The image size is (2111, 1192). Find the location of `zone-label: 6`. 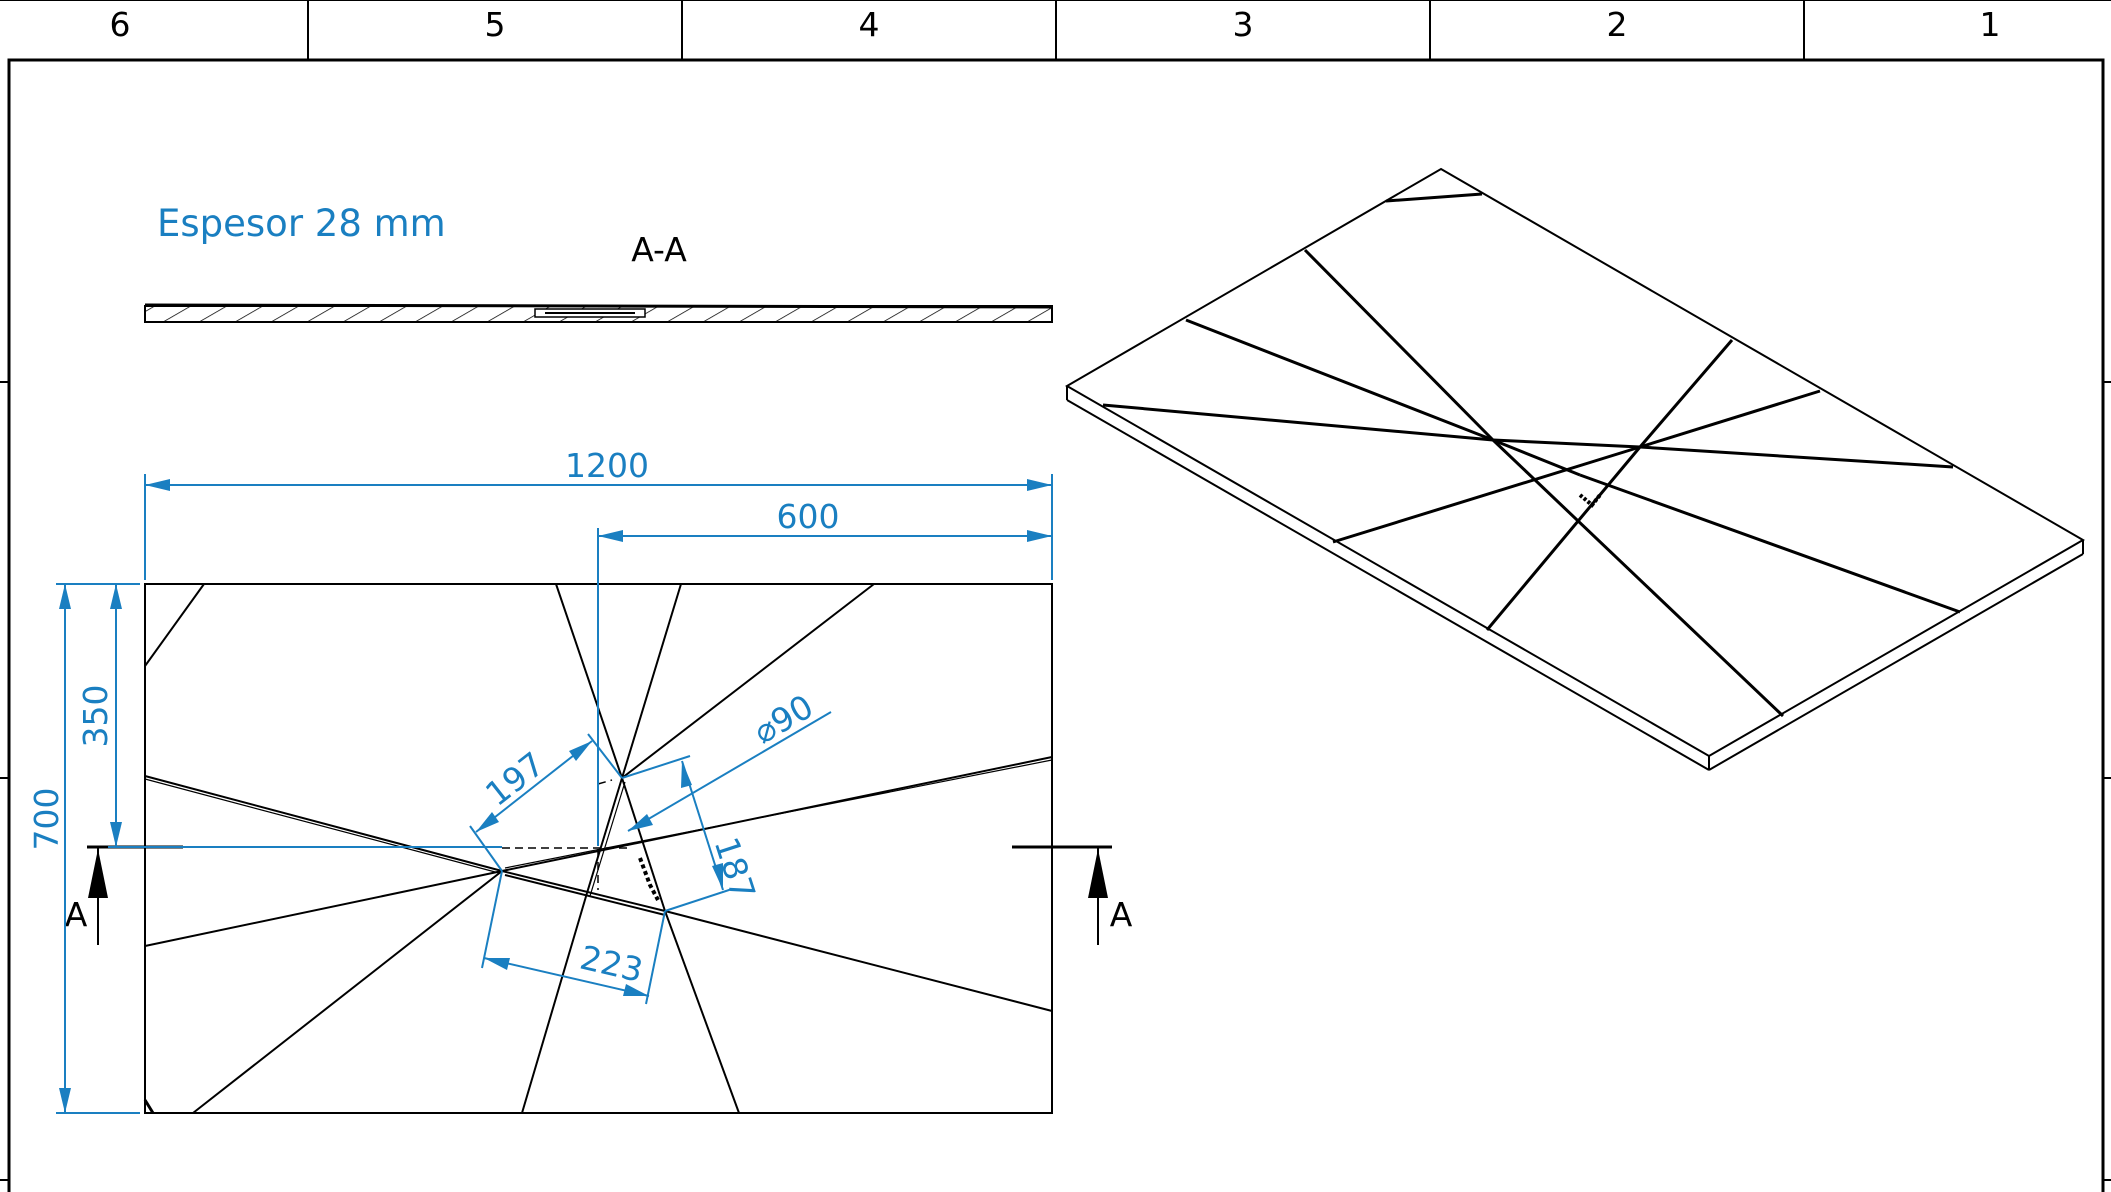

zone-label: 6 is located at coordinates (120, 24).